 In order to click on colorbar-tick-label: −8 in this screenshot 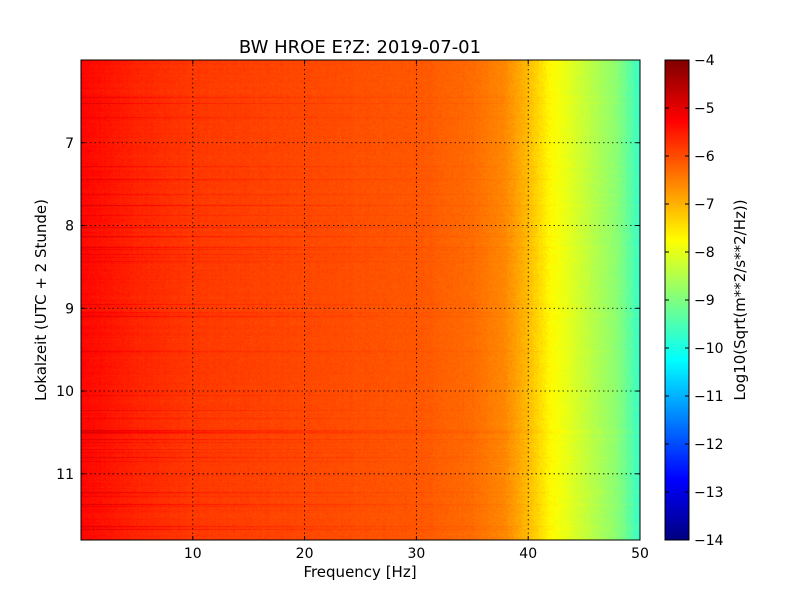, I will do `click(704, 253)`.